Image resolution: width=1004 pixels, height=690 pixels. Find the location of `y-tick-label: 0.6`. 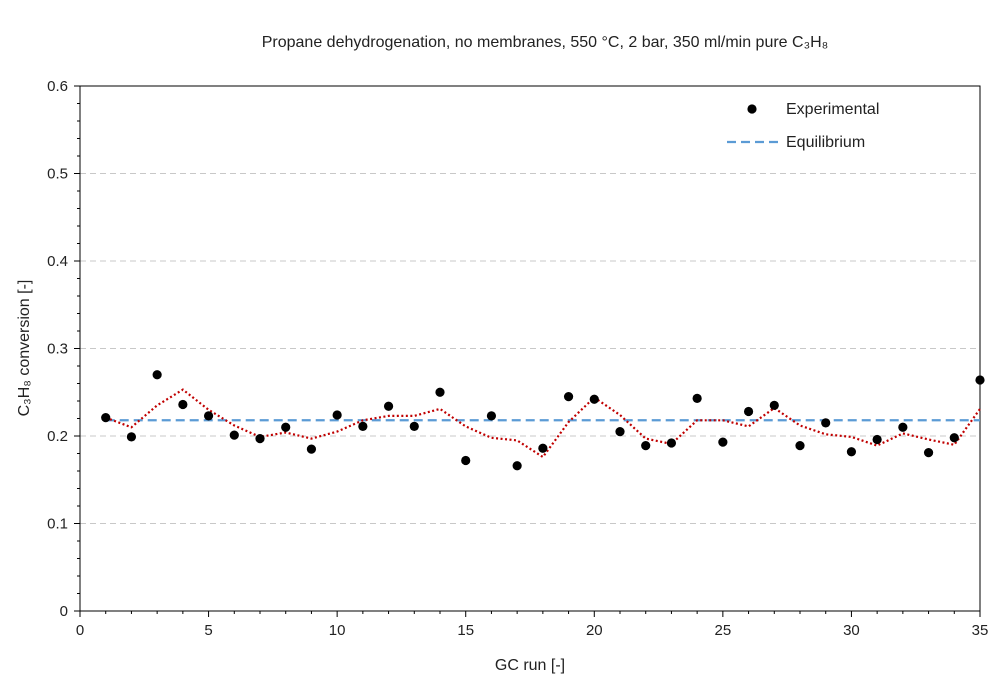

y-tick-label: 0.6 is located at coordinates (57, 86).